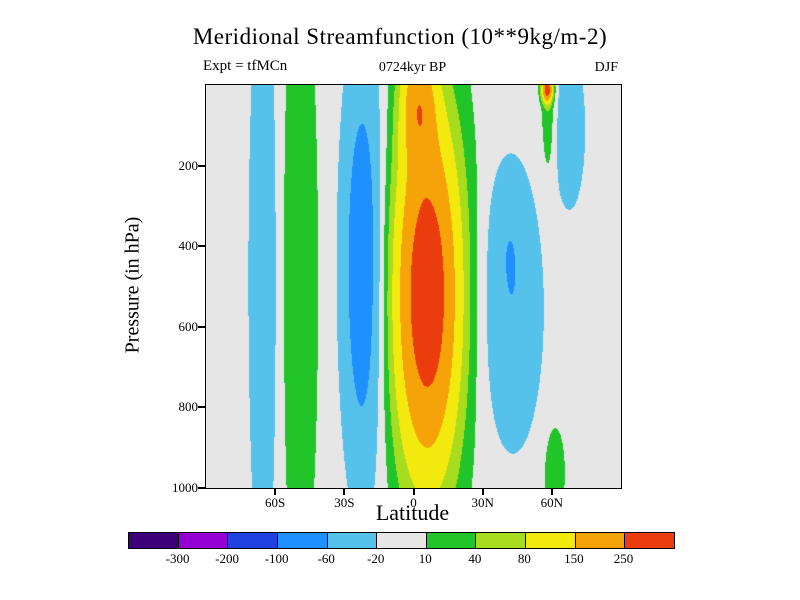 This screenshot has height=600, width=800. Describe the element at coordinates (574, 558) in the screenshot. I see `colorbar-boundary-label: 150` at that location.